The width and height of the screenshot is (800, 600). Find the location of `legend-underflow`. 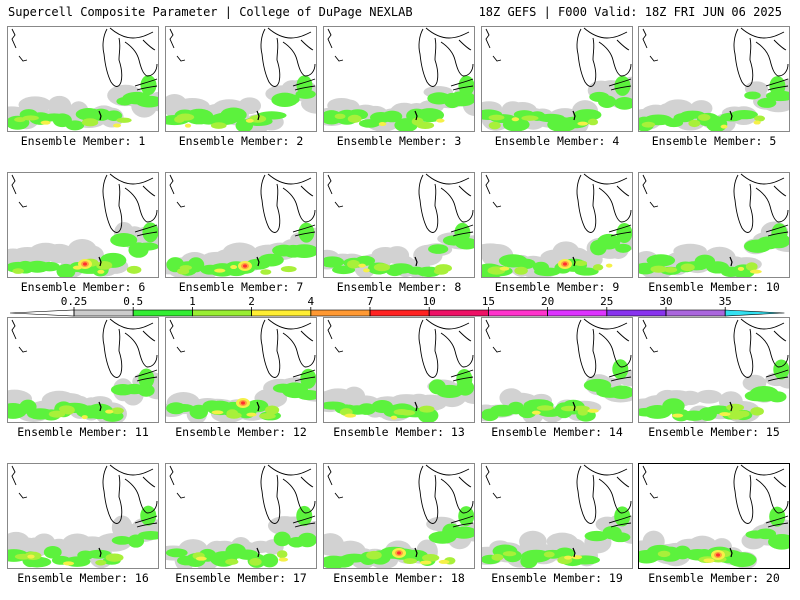

legend-underflow is located at coordinates (42, 313).